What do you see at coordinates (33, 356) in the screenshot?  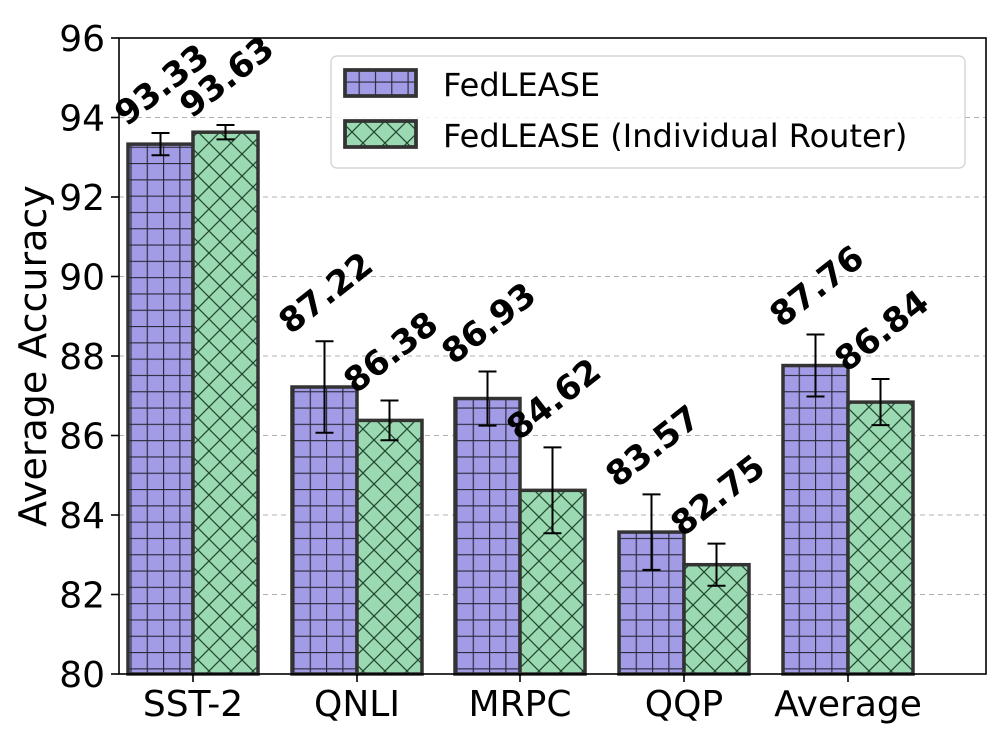 I see `y-axis-label: Average Accuracy` at bounding box center [33, 356].